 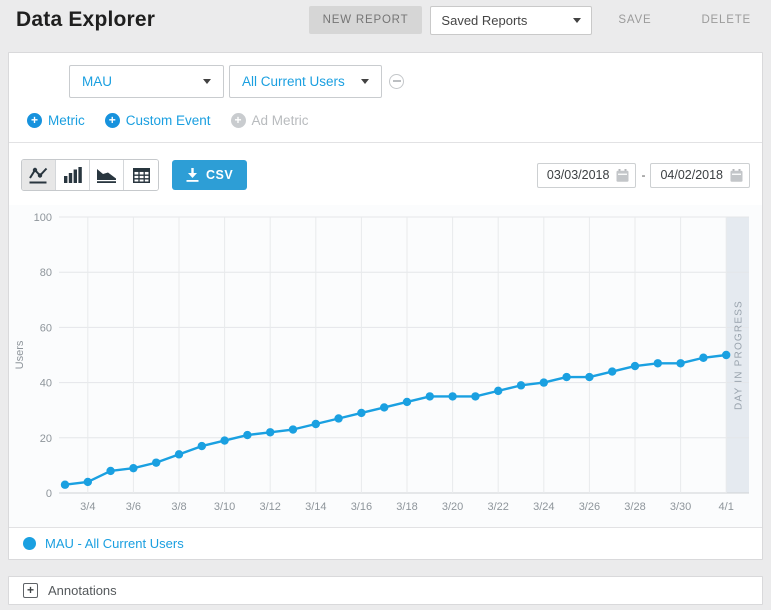 What do you see at coordinates (365, 20) in the screenshot?
I see `new-report-button: NEW REPORT` at bounding box center [365, 20].